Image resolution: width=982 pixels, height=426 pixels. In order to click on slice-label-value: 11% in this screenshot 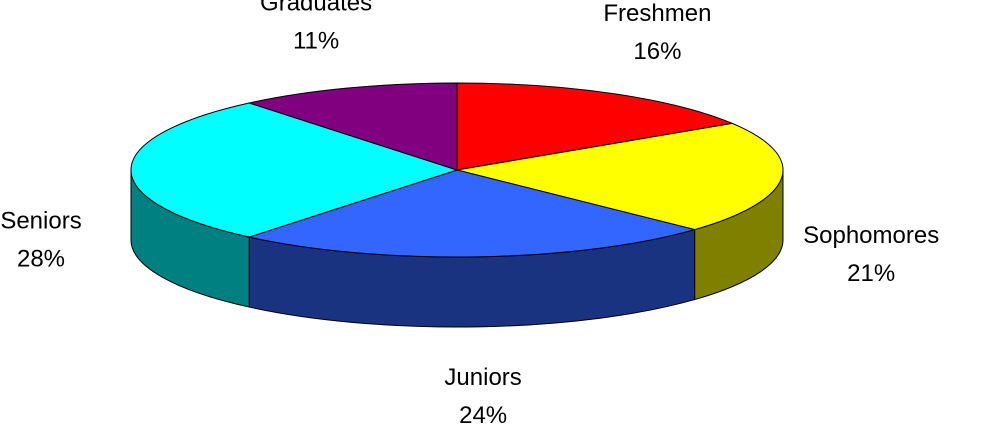, I will do `click(316, 41)`.